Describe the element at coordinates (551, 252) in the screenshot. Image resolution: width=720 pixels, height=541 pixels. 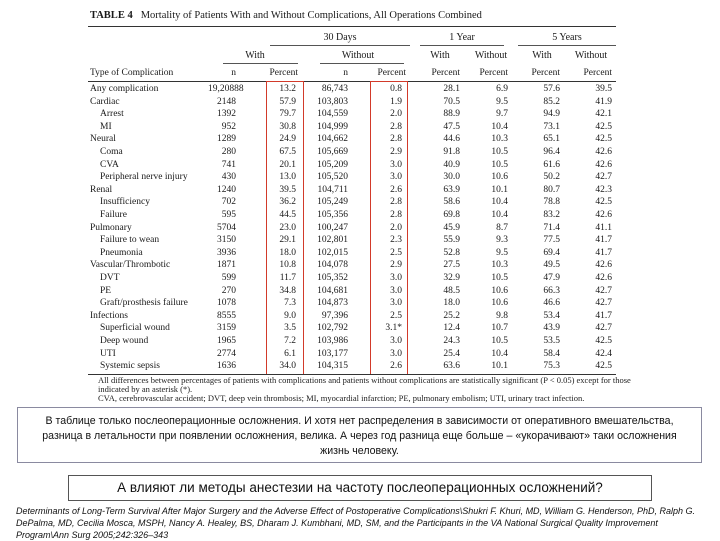
I see `table-cell: 69.4` at that location.